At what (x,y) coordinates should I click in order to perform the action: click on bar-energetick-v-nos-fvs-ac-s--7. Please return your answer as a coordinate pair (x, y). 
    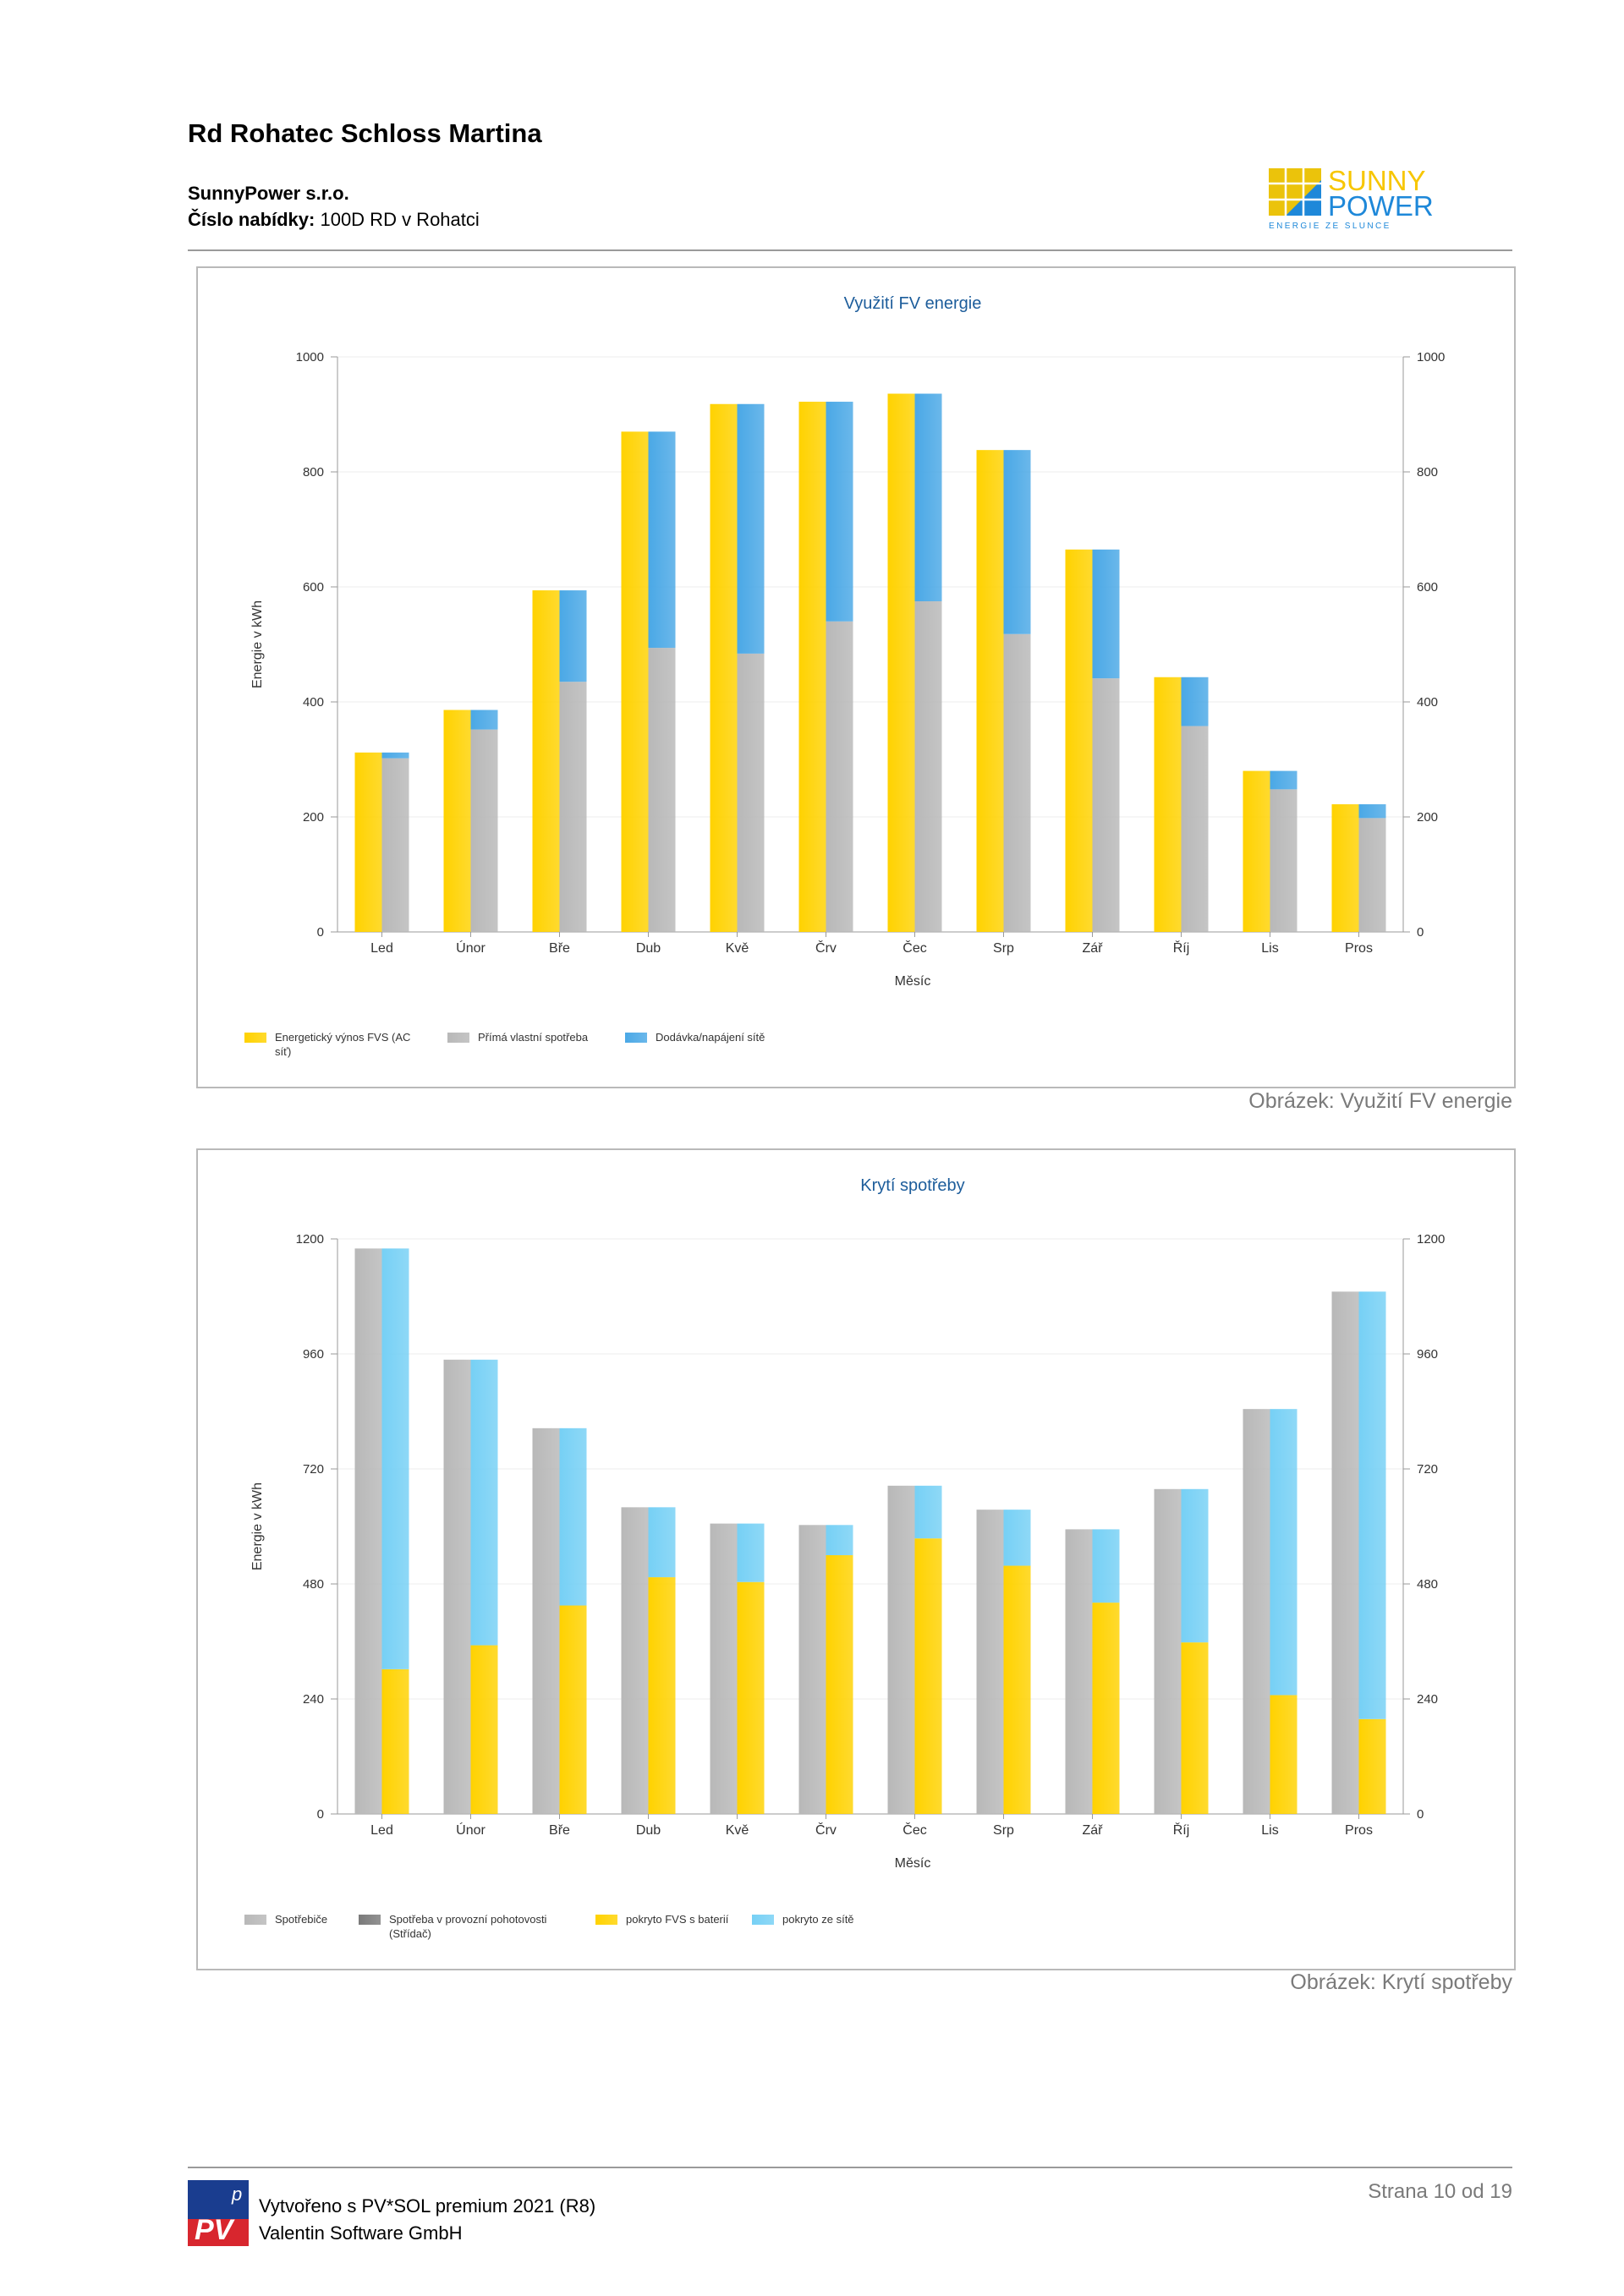
    Looking at the image, I should click on (990, 691).